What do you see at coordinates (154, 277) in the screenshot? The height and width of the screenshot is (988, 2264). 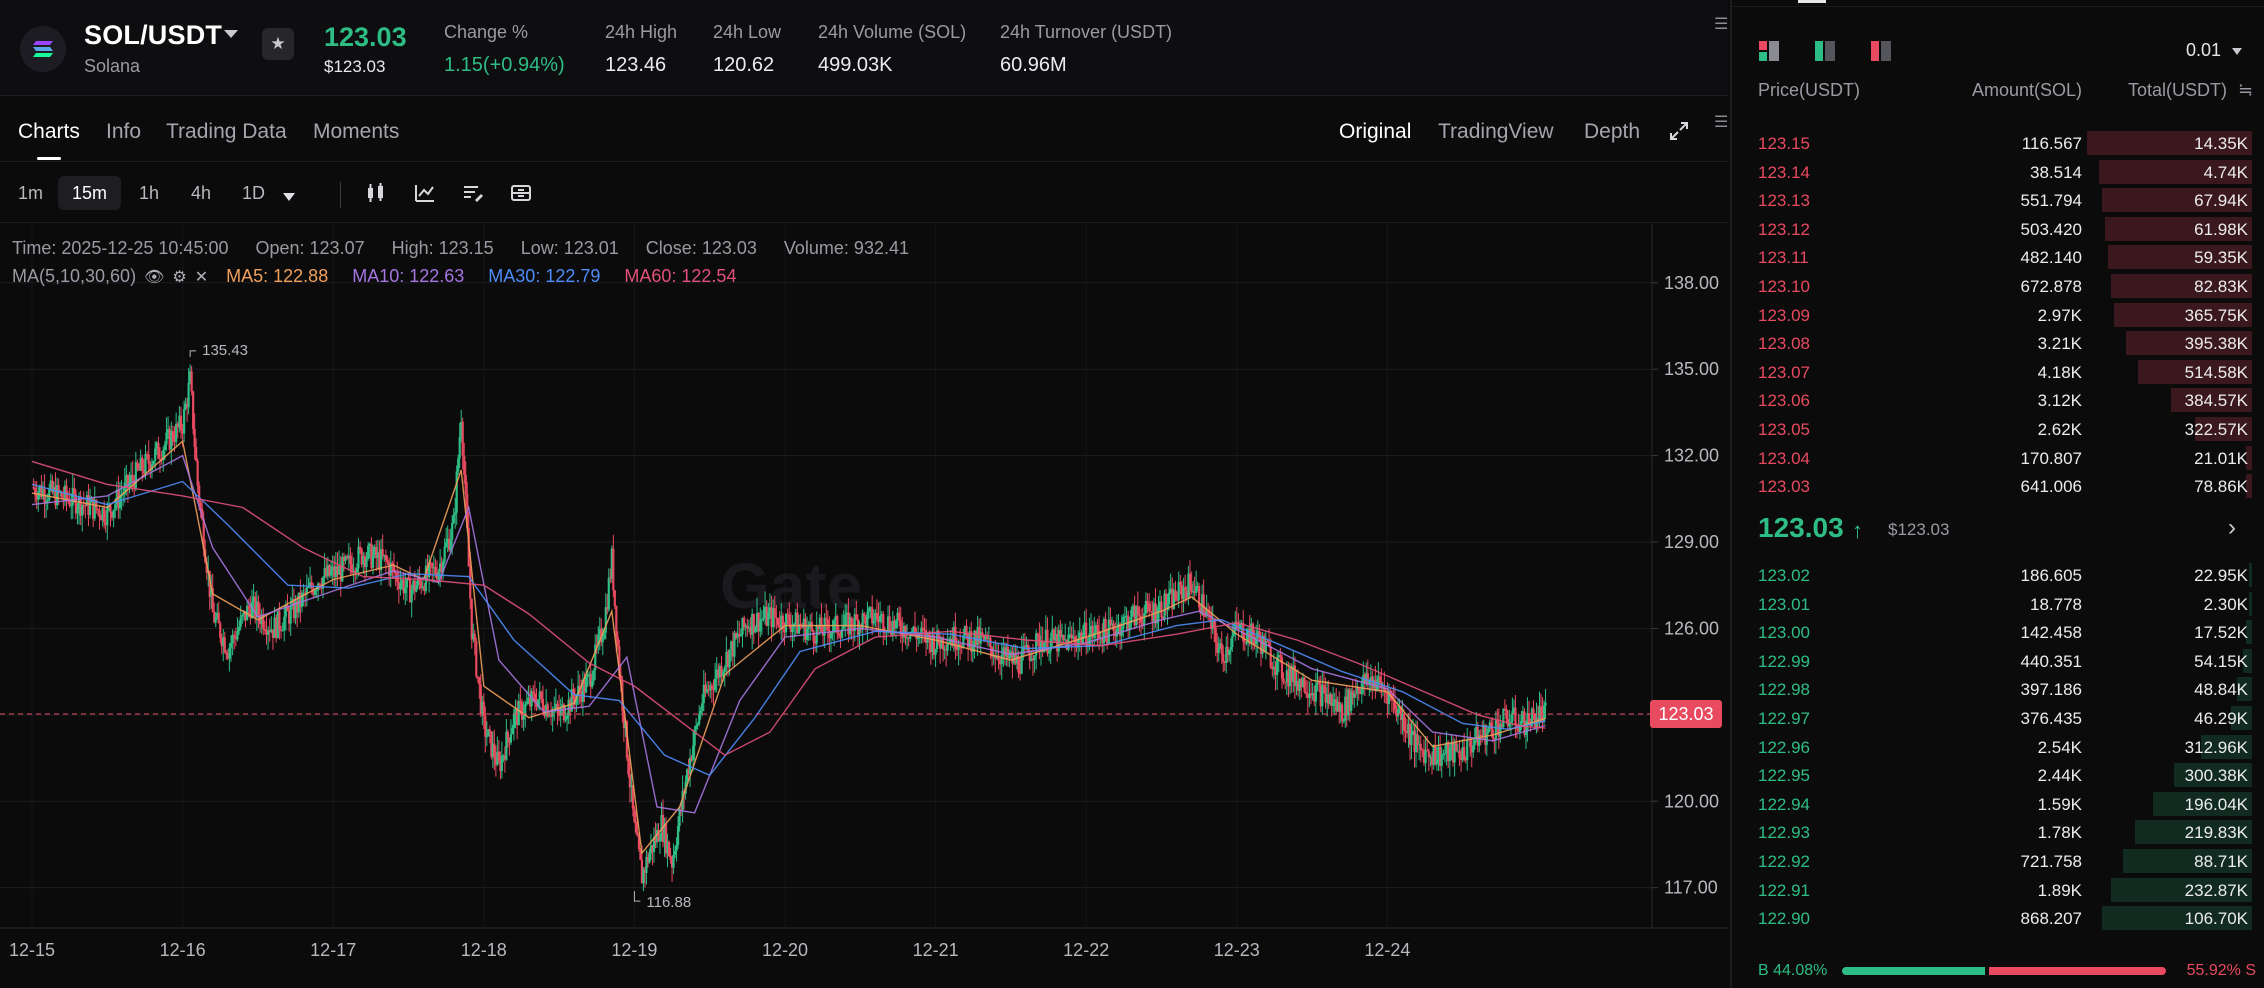 I see `eye-icon: 👁` at bounding box center [154, 277].